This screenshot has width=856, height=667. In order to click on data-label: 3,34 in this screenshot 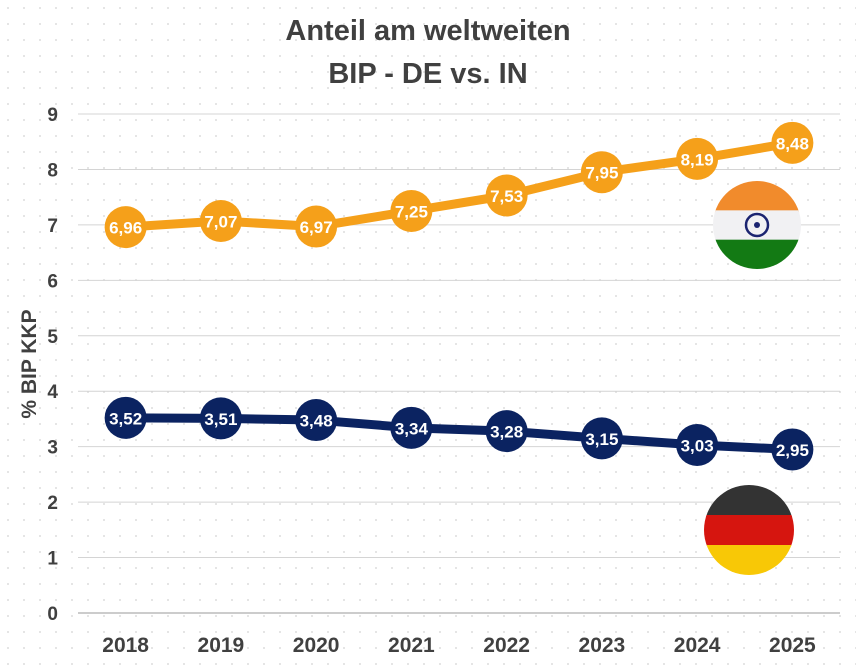, I will do `click(412, 428)`.